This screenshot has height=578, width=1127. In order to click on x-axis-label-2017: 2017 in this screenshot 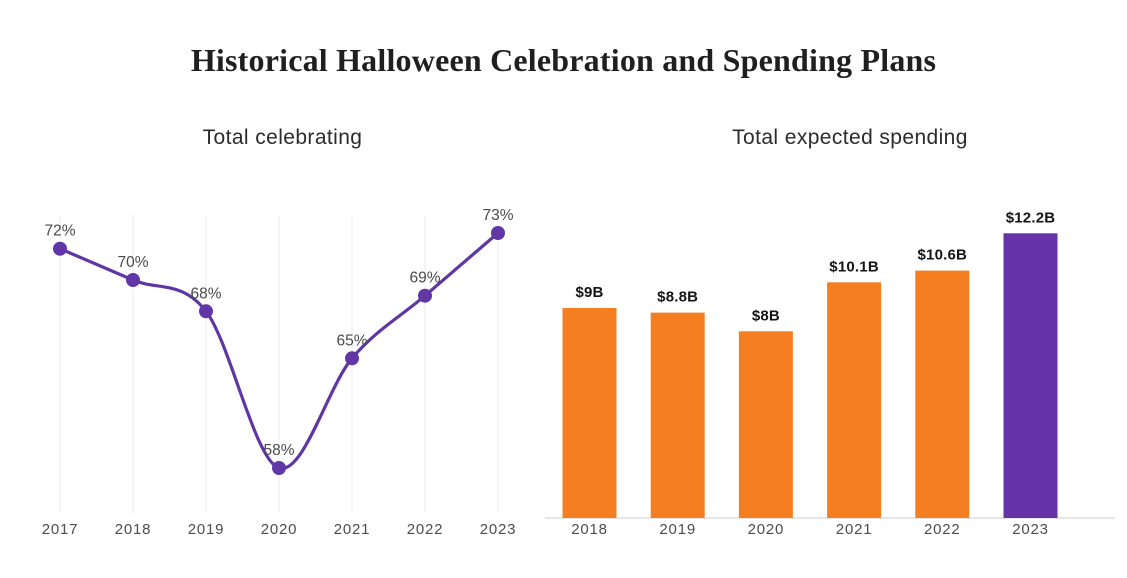, I will do `click(60, 529)`.